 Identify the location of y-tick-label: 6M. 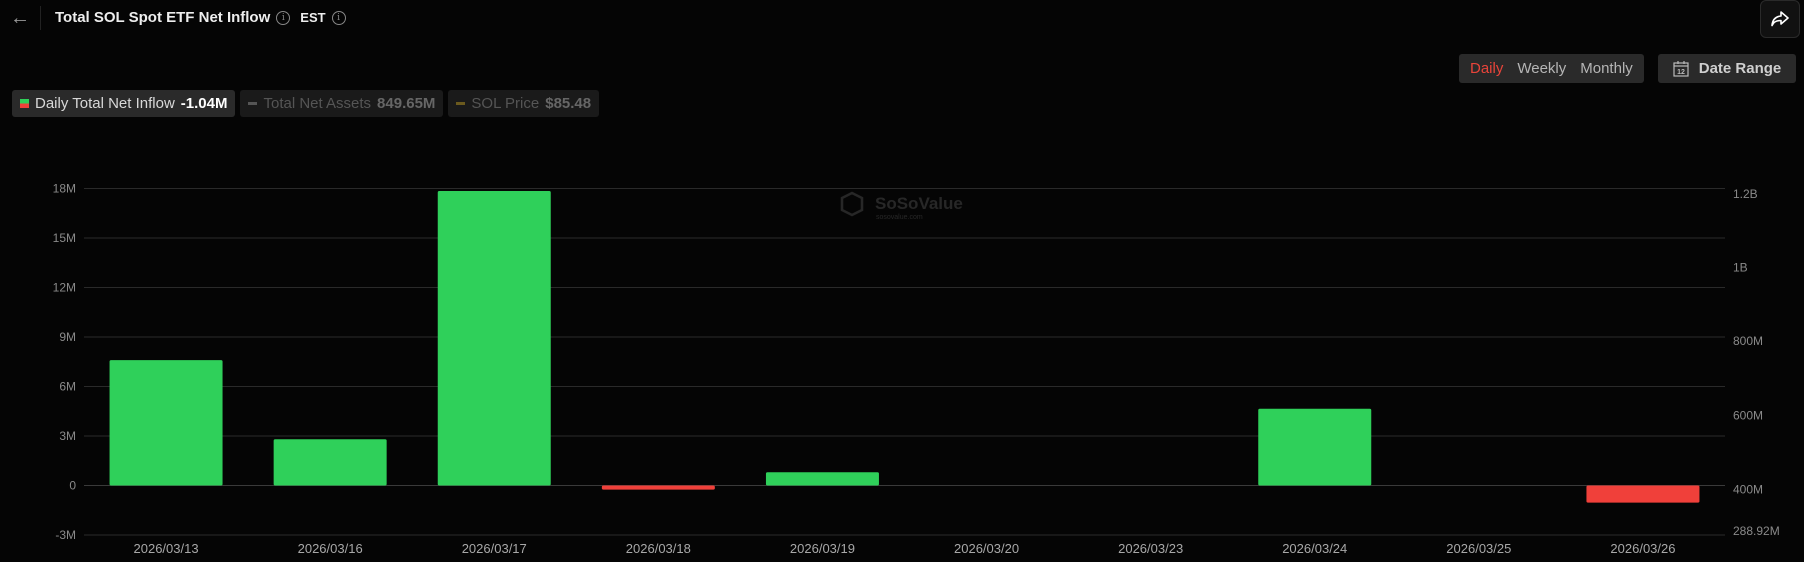
(67, 387).